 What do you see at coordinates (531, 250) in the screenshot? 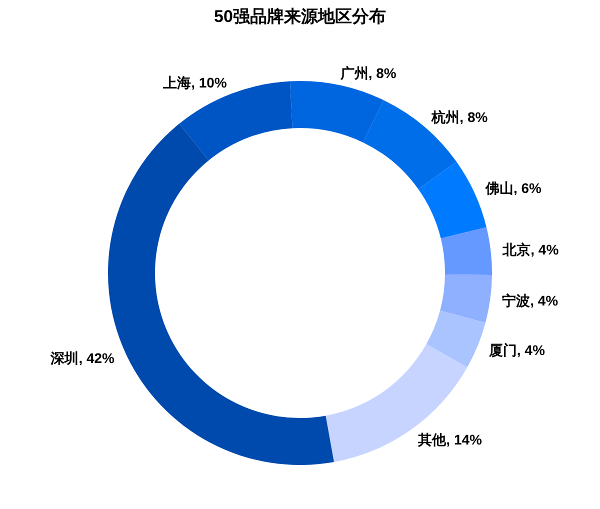
I see `slice-label: 北京, 4%` at bounding box center [531, 250].